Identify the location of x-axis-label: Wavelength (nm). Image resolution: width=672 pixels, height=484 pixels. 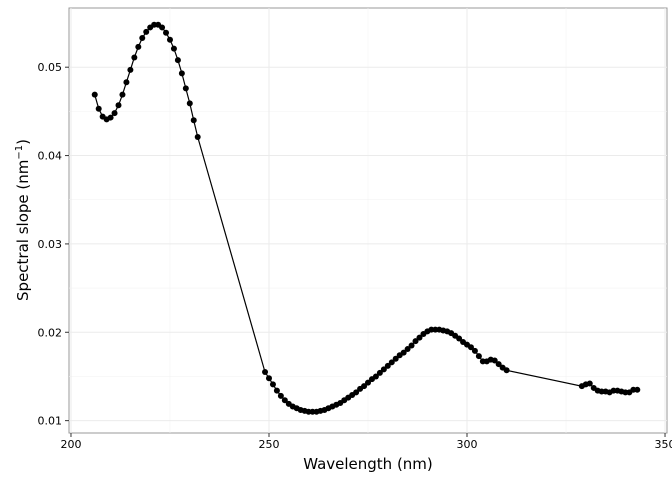
(368, 464).